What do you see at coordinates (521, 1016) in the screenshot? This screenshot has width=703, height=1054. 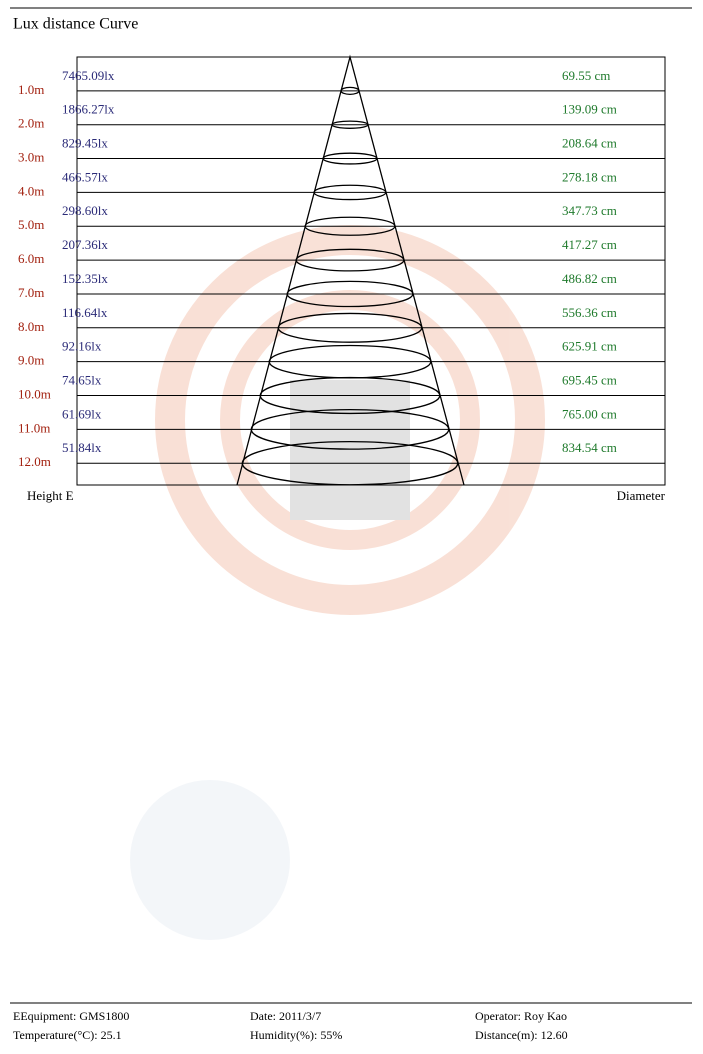 I see `operator: Operator: Roy Kao` at bounding box center [521, 1016].